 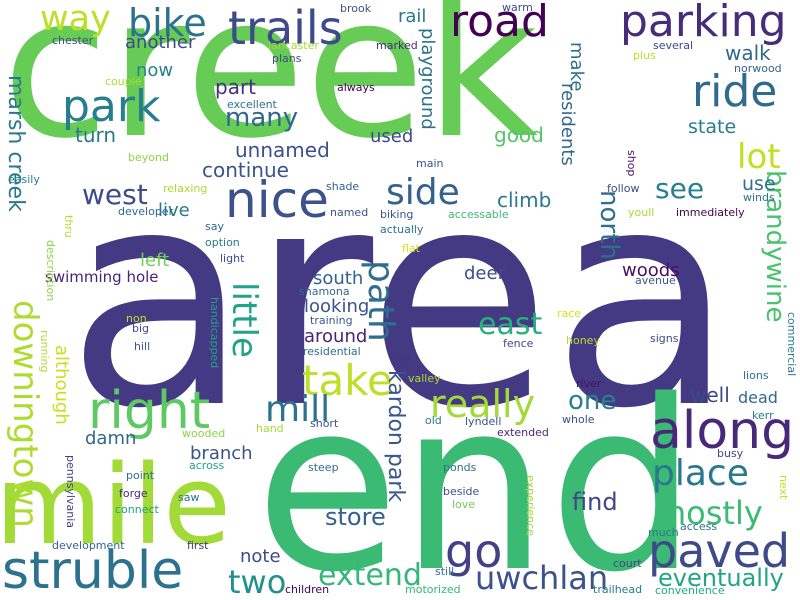 What do you see at coordinates (644, 55) in the screenshot?
I see `word-plus: plus` at bounding box center [644, 55].